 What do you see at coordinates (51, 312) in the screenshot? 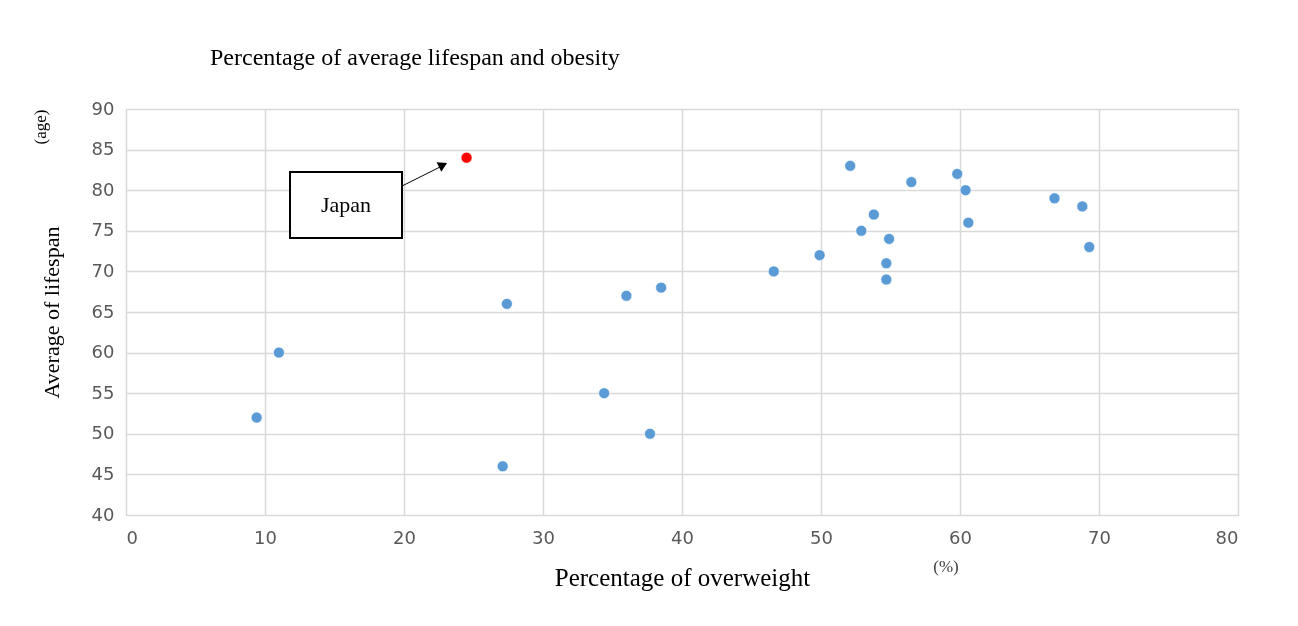
I see `y-axis-title: Average of lifespan` at bounding box center [51, 312].